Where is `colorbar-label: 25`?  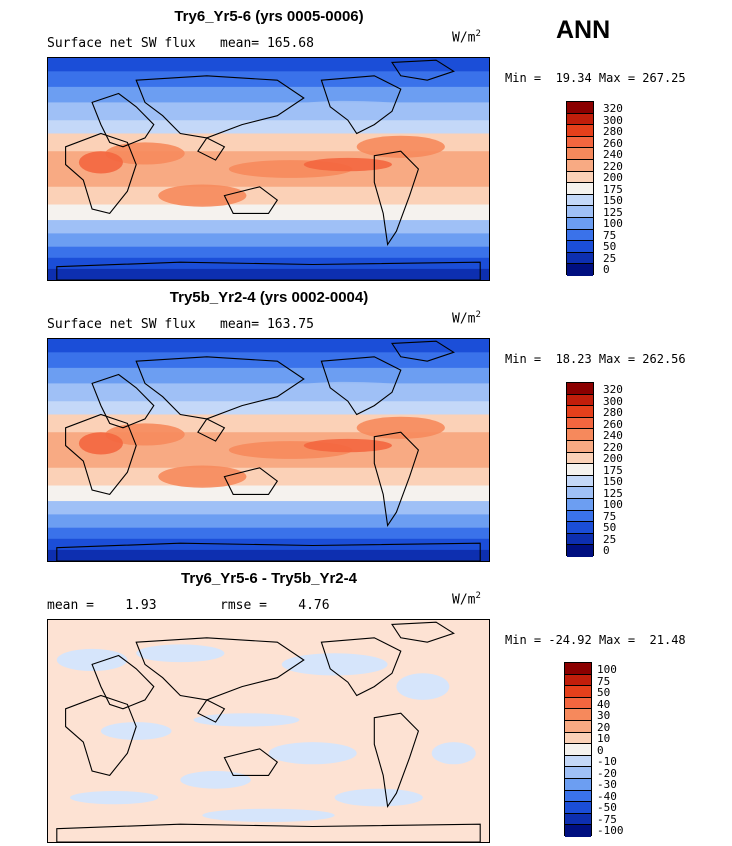
colorbar-label: 25 is located at coordinates (610, 539).